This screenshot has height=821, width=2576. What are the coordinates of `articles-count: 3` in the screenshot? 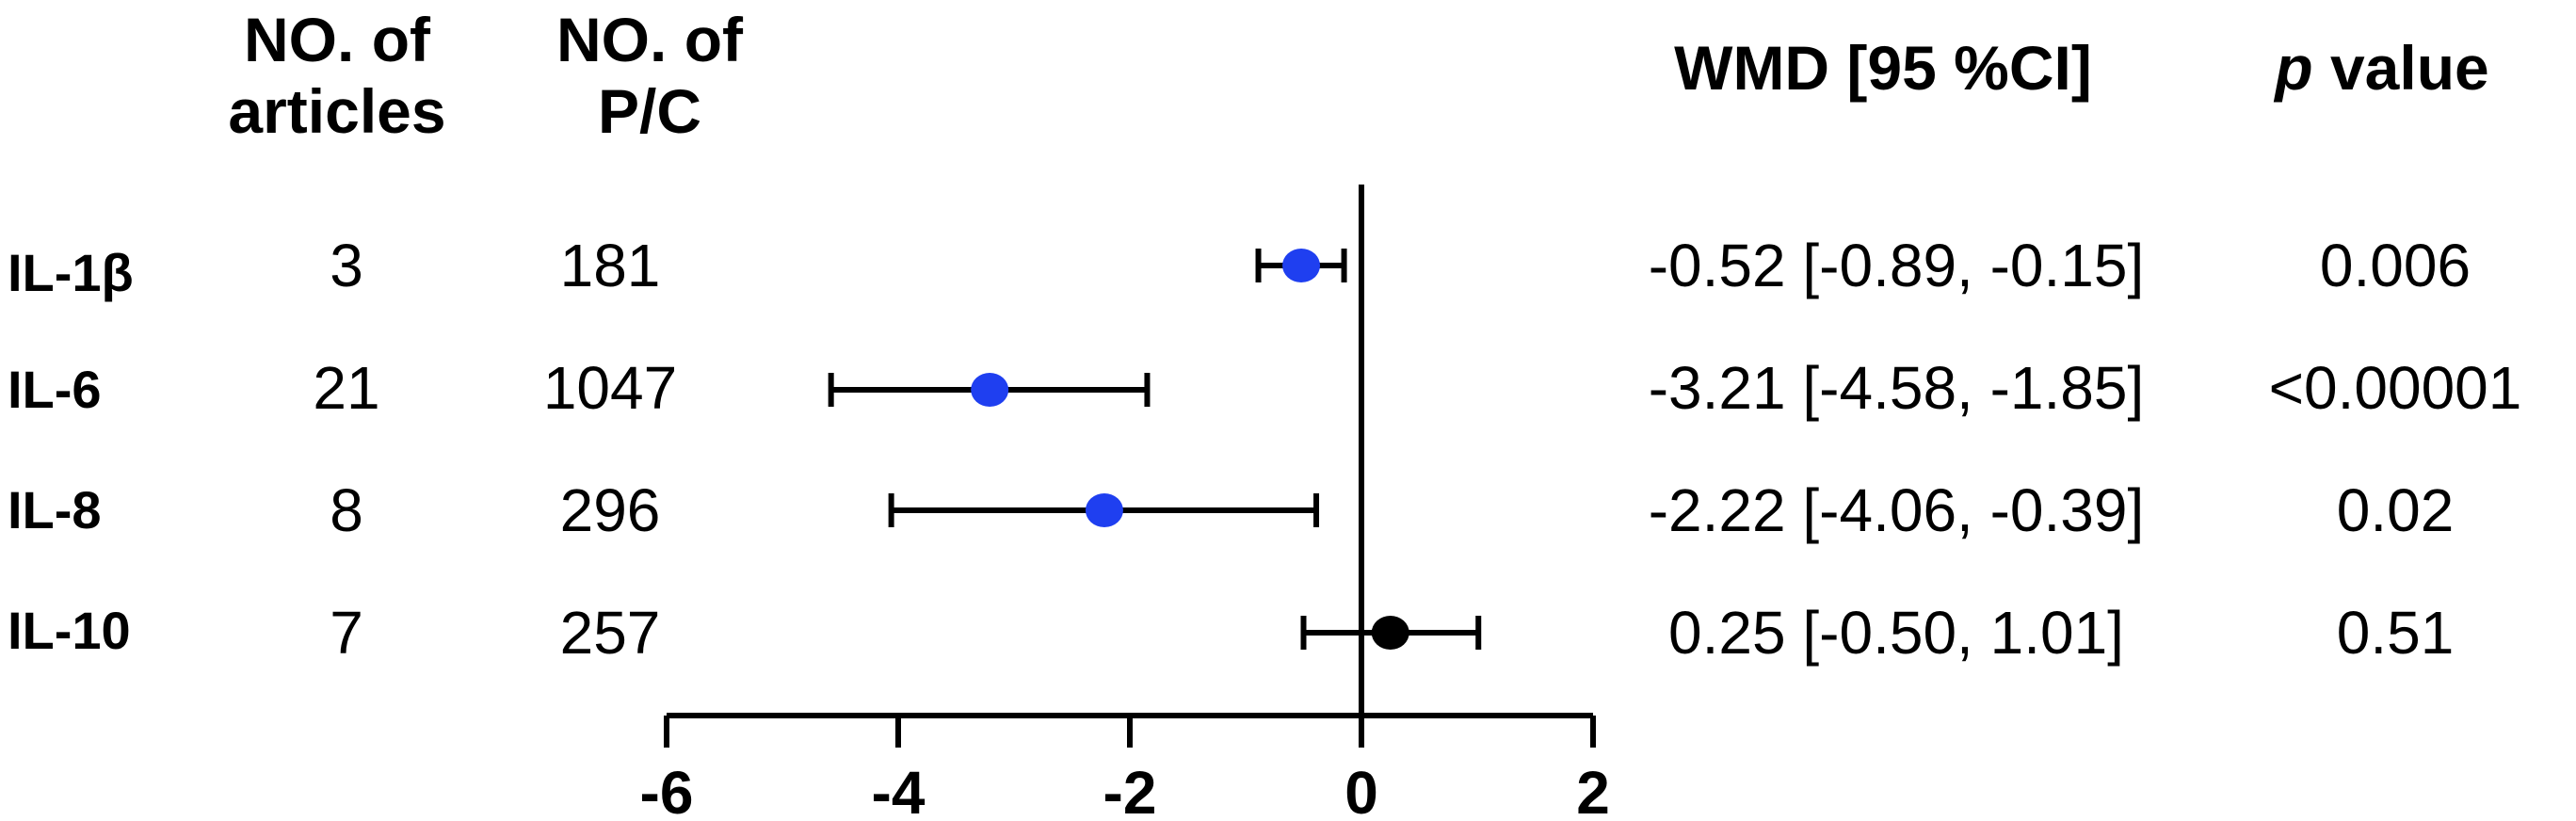 It's located at (346, 265).